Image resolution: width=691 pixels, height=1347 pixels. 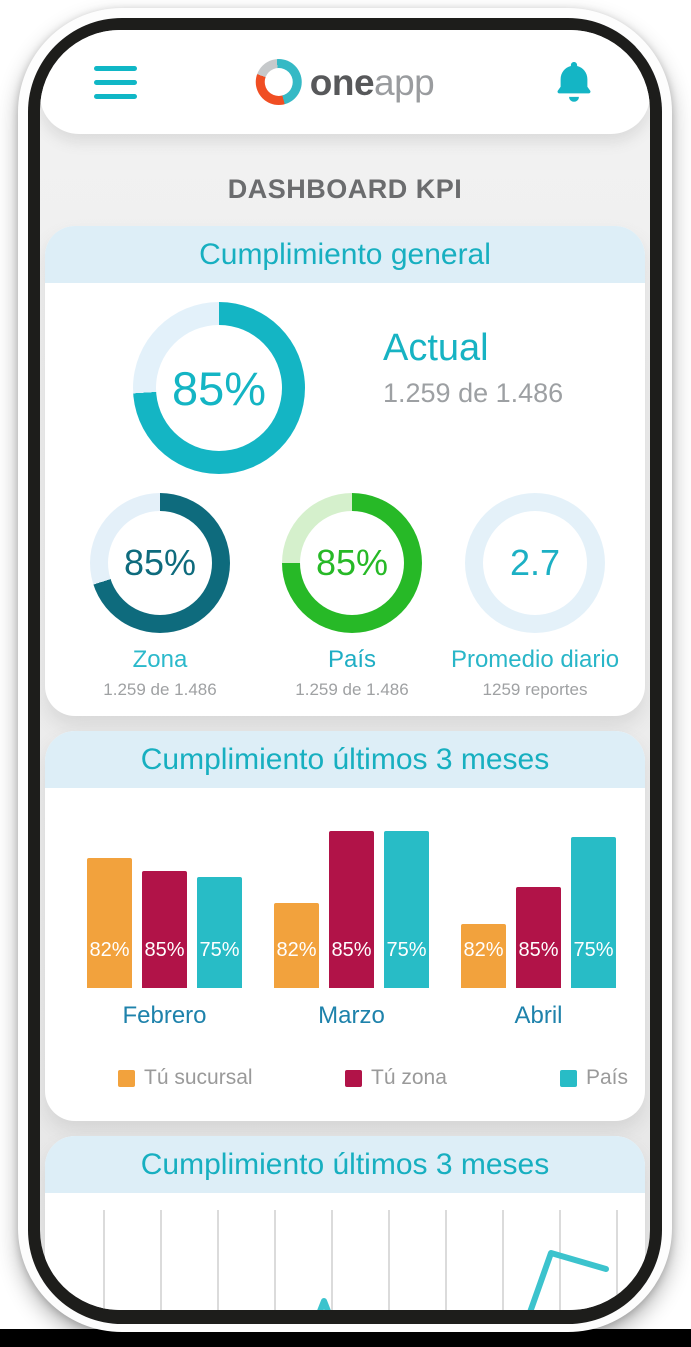 I want to click on main-donut-value: 85%, so click(x=219, y=388).